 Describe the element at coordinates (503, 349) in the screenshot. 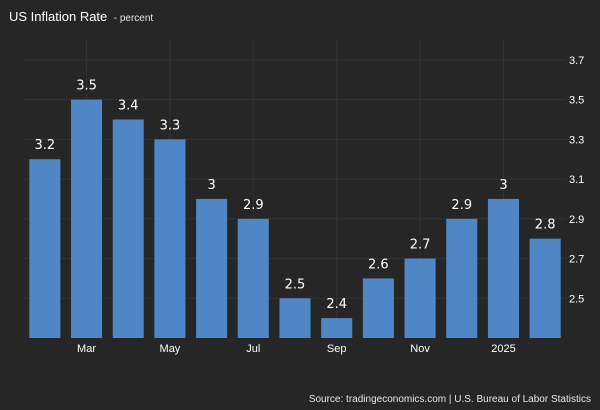

I see `x-tick-label: 2025` at that location.